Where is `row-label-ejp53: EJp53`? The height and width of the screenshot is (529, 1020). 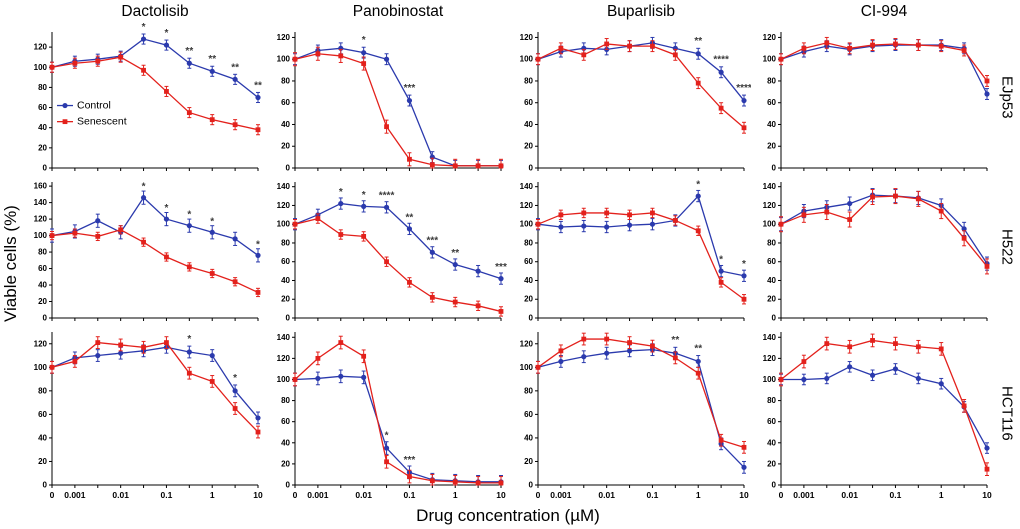 row-label-ejp53: EJp53 is located at coordinates (1007, 97).